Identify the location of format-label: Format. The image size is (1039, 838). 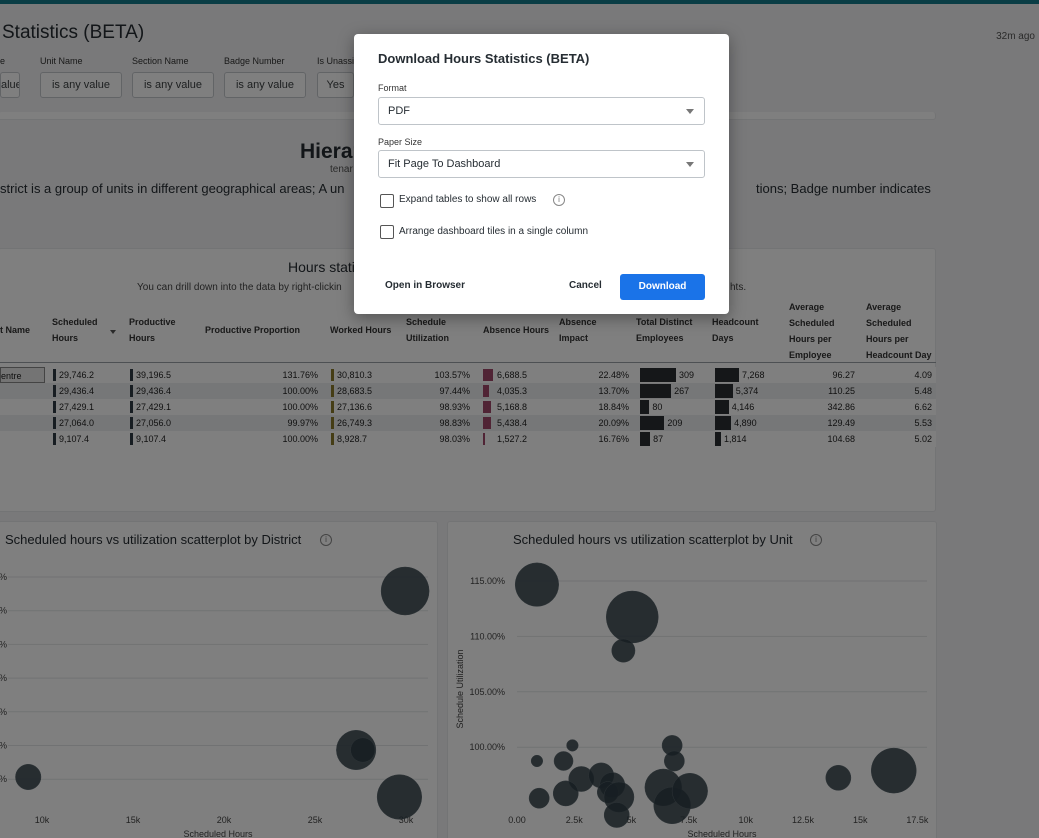
(392, 88).